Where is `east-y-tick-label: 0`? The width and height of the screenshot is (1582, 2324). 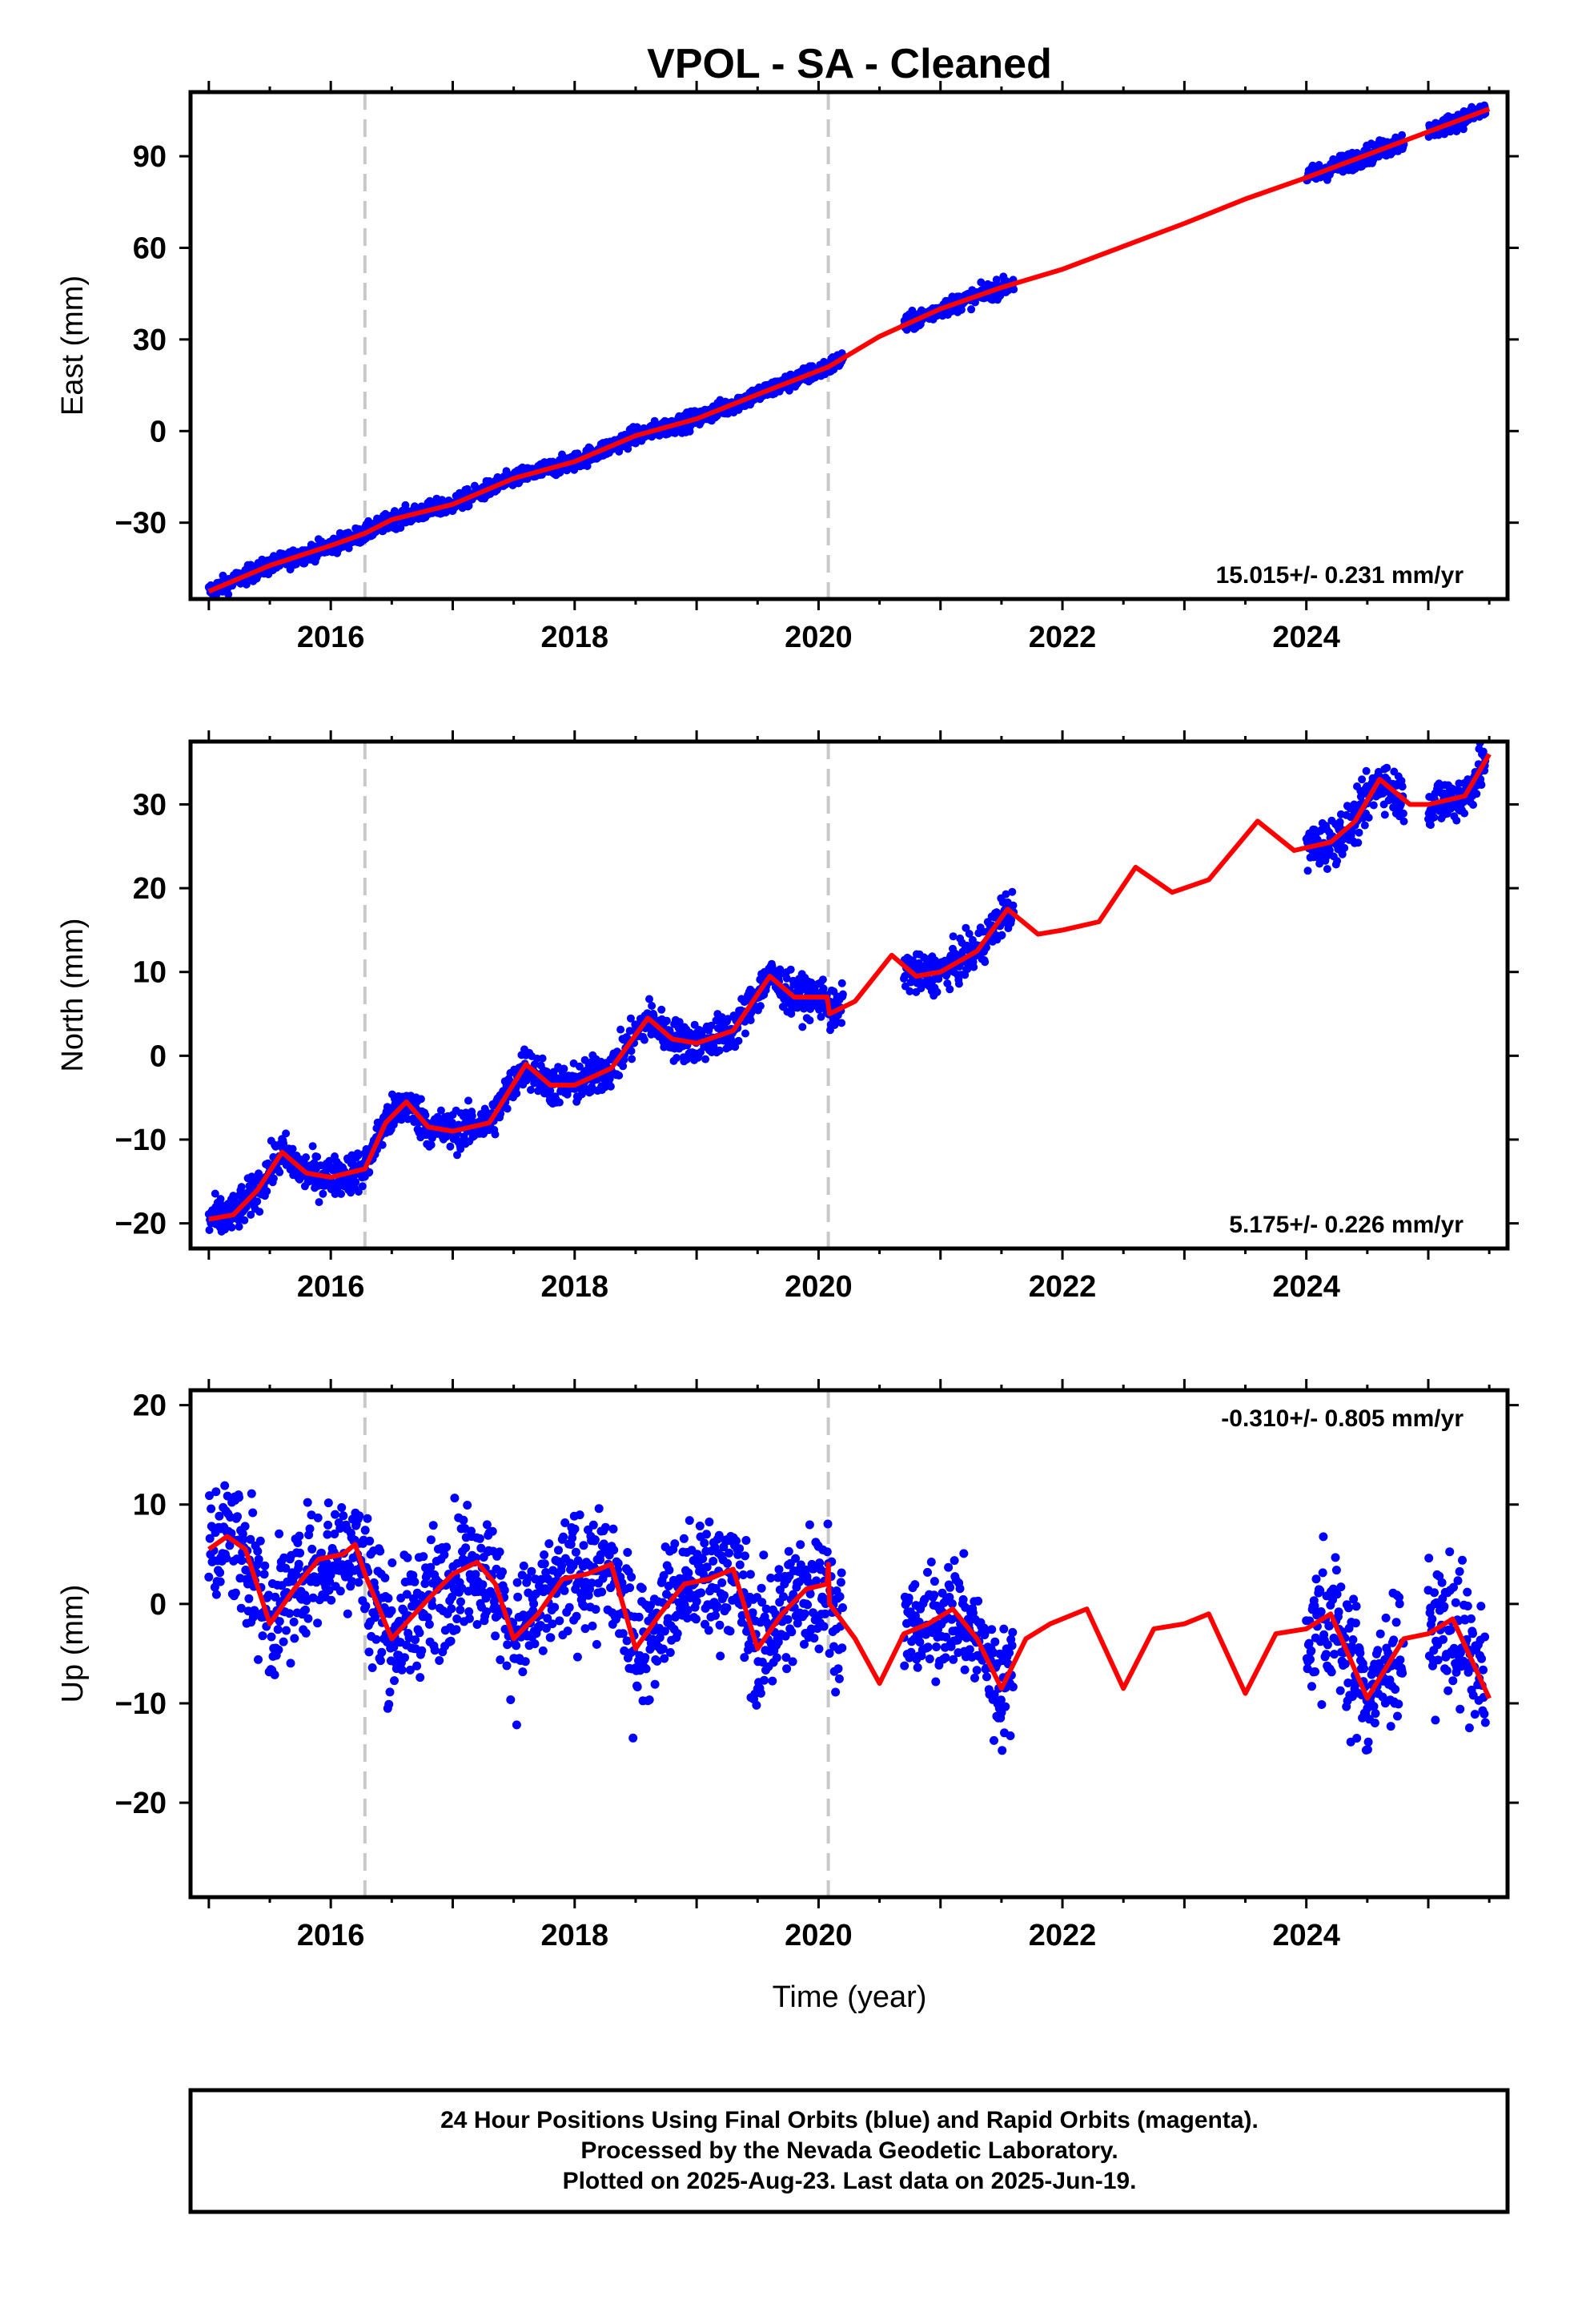 east-y-tick-label: 0 is located at coordinates (158, 431).